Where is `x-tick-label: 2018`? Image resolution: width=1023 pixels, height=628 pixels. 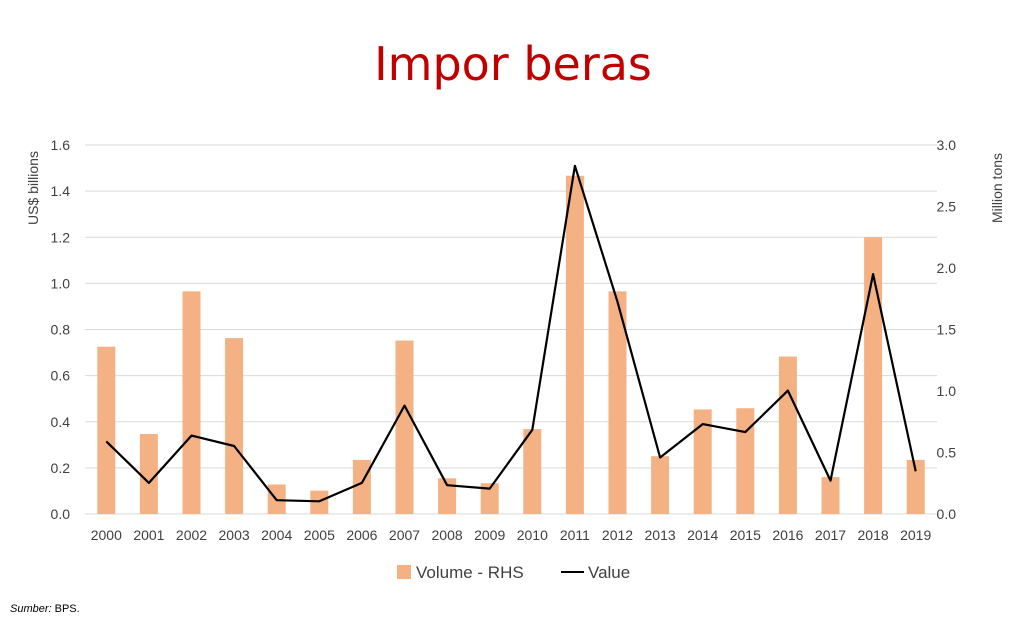
x-tick-label: 2018 is located at coordinates (873, 535).